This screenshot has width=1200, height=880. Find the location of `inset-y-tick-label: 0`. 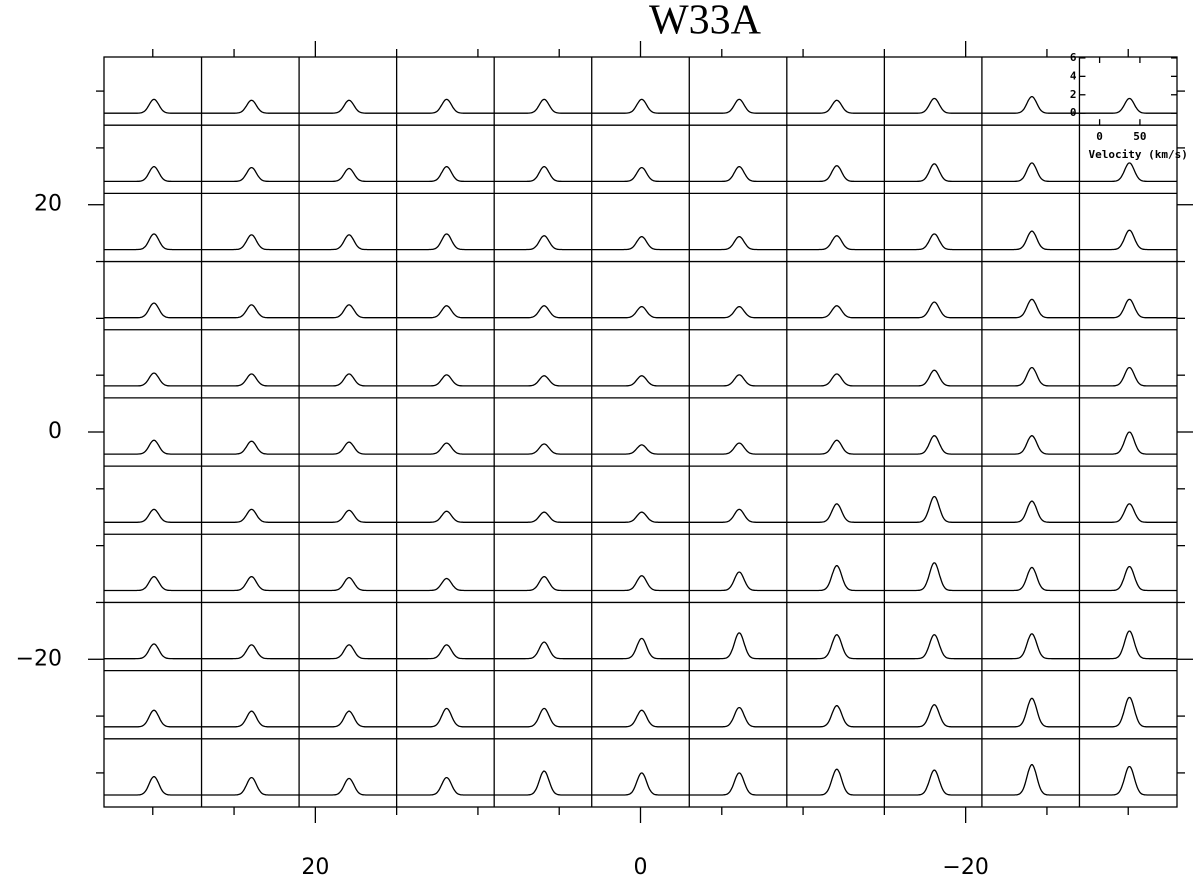

inset-y-tick-label: 0 is located at coordinates (1073, 112).